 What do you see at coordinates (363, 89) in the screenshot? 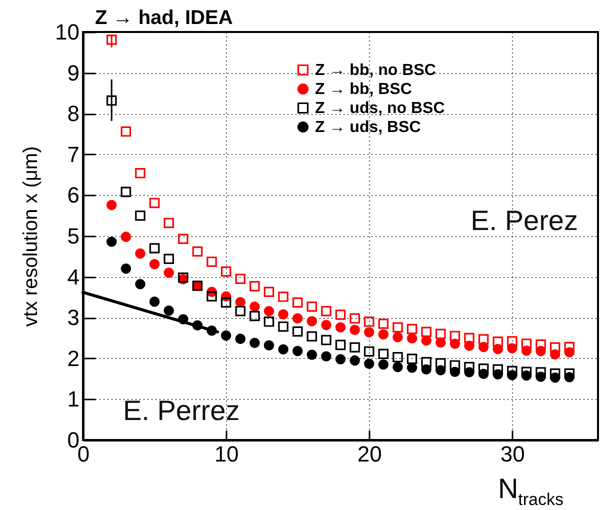
I see `legend-label: Z → bb, BSC` at bounding box center [363, 89].